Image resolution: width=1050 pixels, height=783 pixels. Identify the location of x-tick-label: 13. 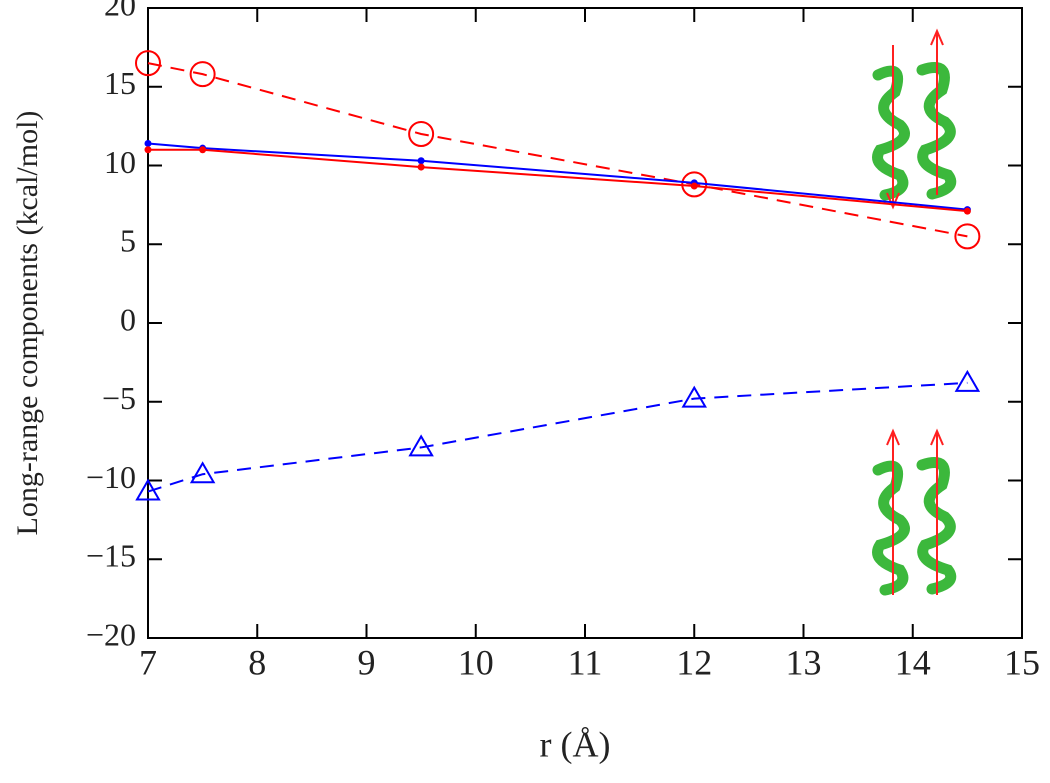
(804, 662).